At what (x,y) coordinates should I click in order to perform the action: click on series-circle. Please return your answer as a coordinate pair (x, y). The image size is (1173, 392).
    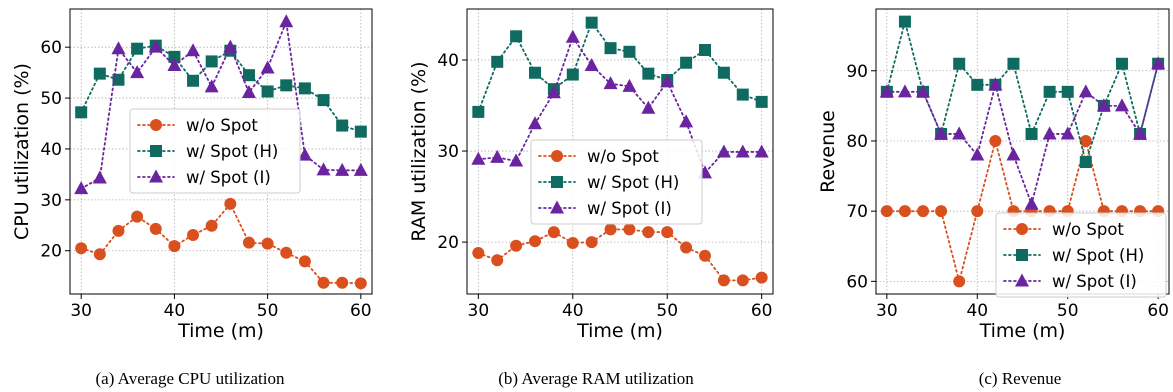
    Looking at the image, I should click on (620, 255).